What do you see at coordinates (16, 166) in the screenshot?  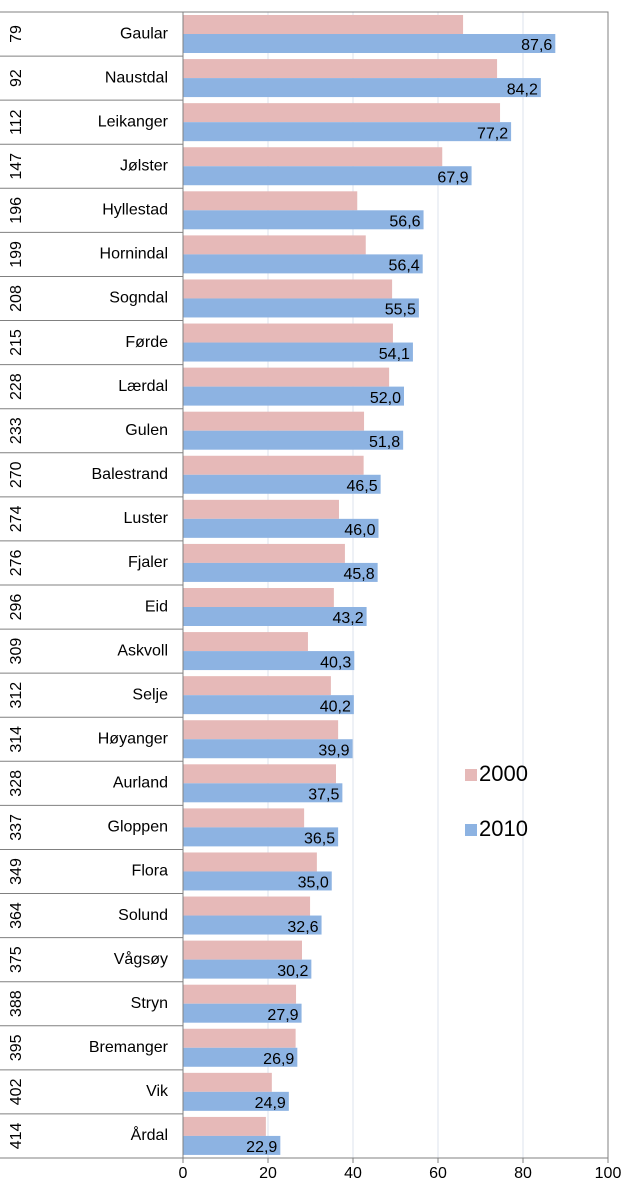 I see `rank-label: 147` at bounding box center [16, 166].